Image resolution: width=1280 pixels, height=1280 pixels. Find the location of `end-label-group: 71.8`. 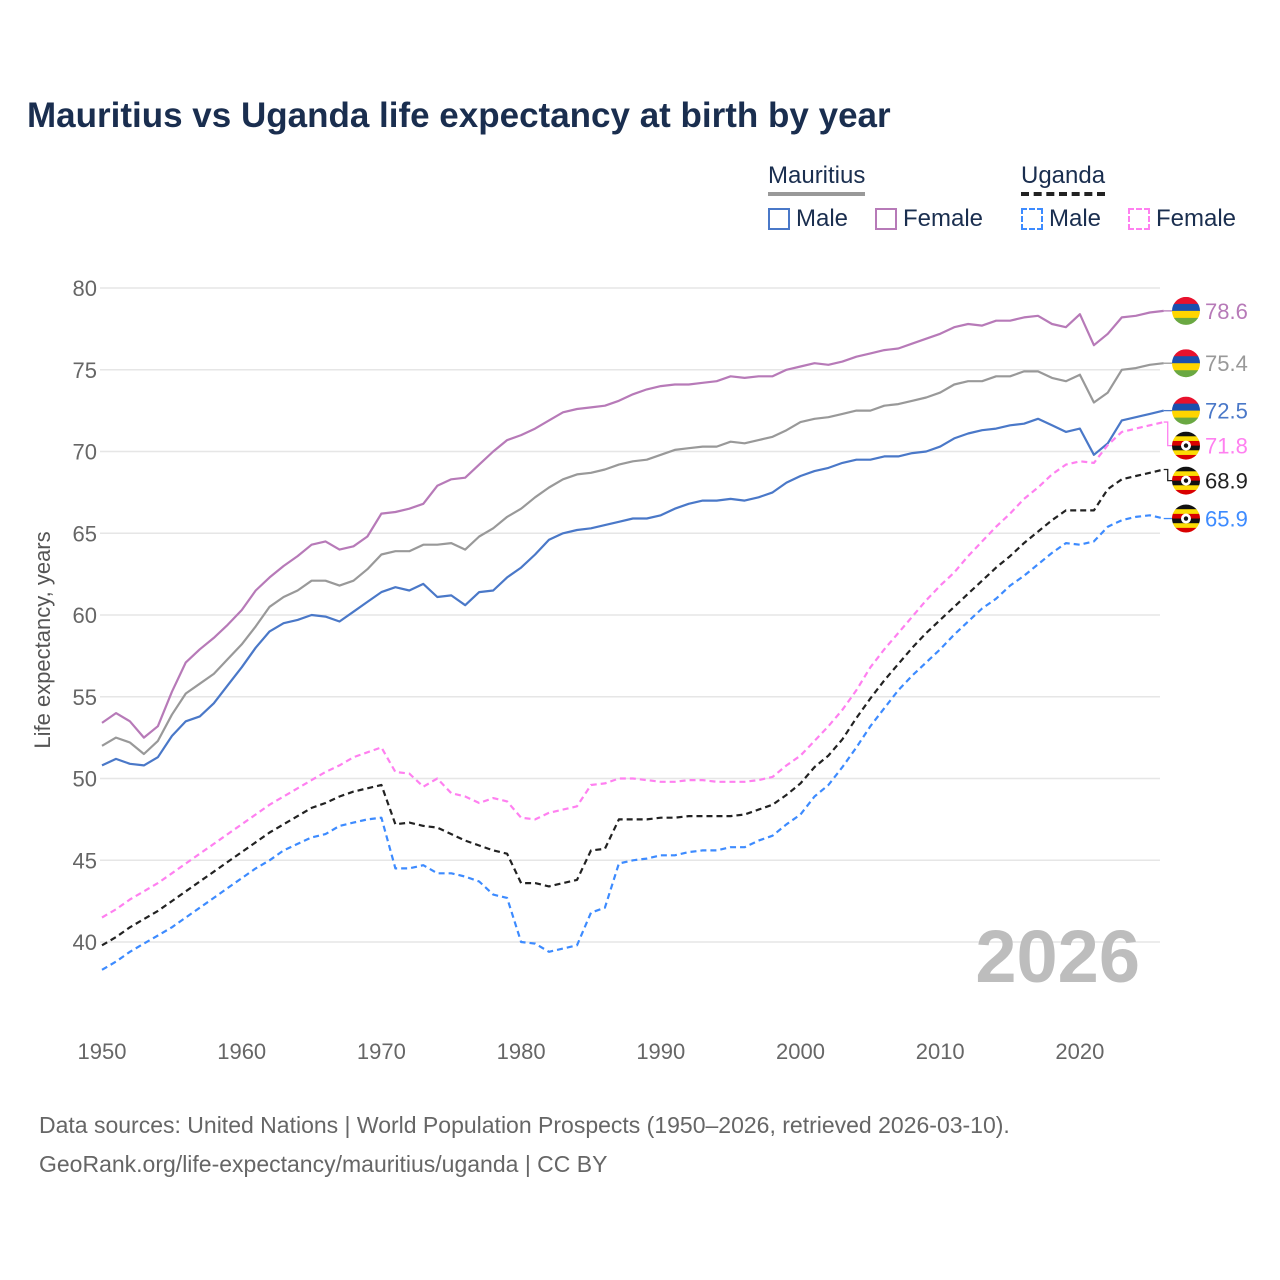

end-label-group: 71.8 is located at coordinates (1205, 440).